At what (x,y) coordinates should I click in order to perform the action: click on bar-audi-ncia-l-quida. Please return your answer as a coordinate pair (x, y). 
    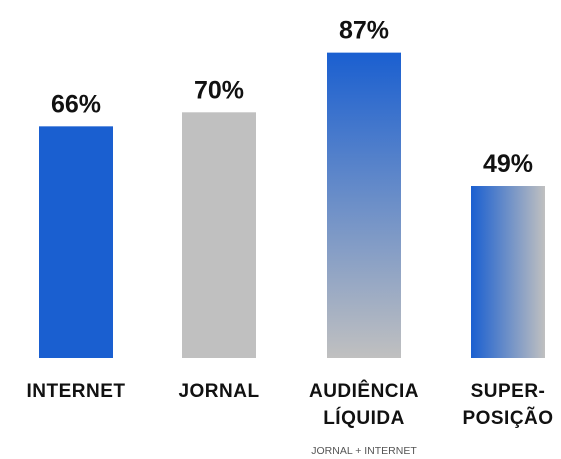
    Looking at the image, I should click on (364, 205).